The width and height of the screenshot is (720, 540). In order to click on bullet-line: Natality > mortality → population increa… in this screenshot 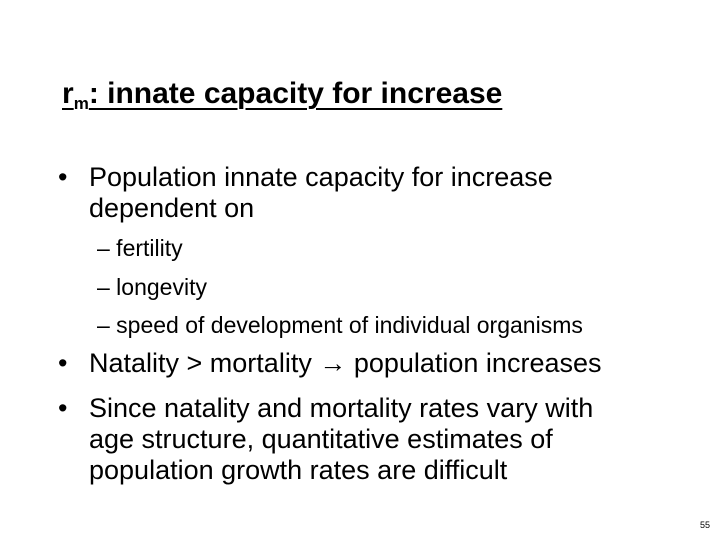, I will do `click(345, 363)`.